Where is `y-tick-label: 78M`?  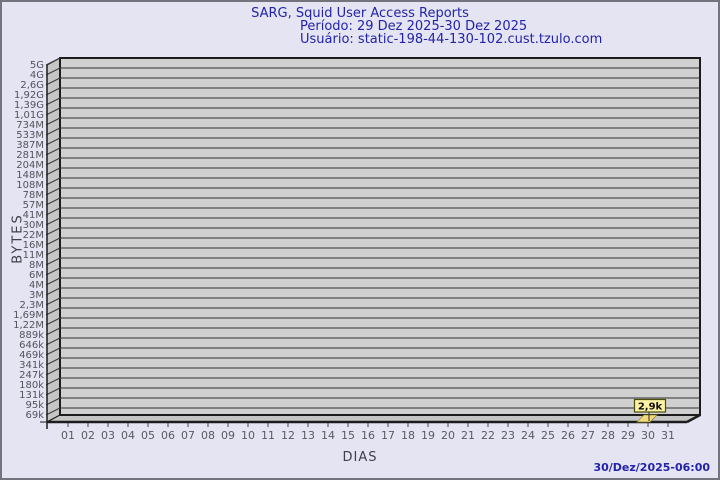
y-tick-label: 78M is located at coordinates (33, 195).